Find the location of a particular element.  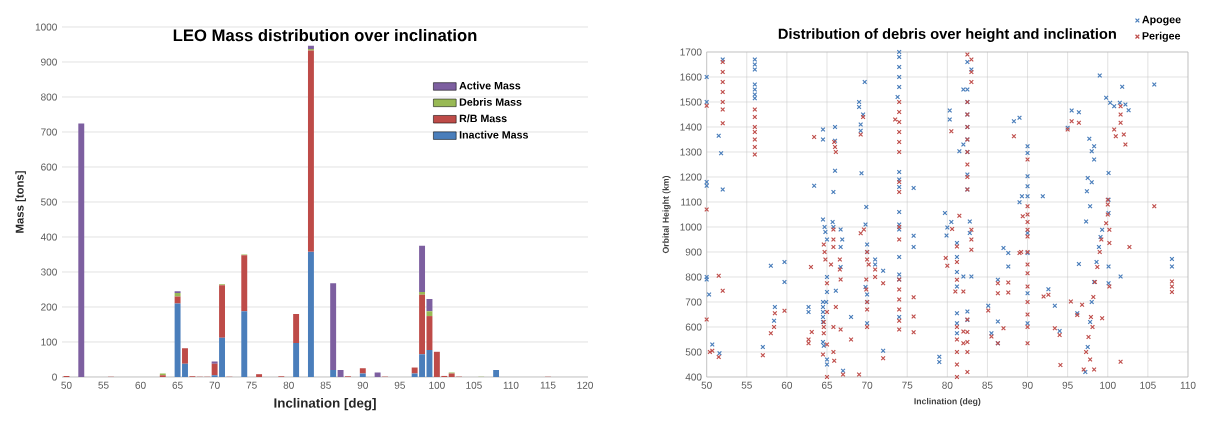

legend-label: Active Mass is located at coordinates (490, 85).